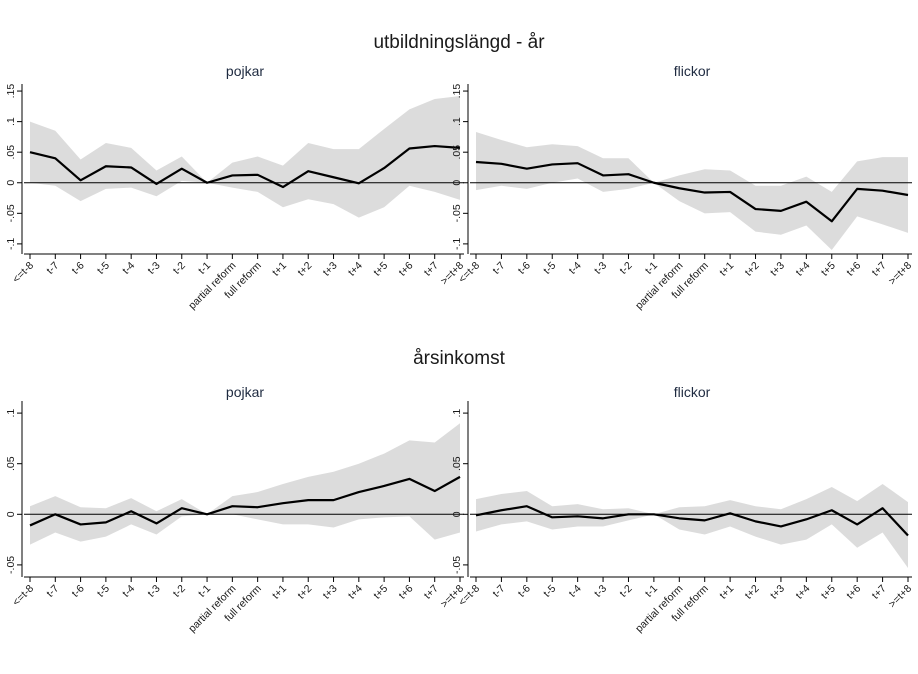 The image size is (918, 674). I want to click on section-title: årsinkomst, so click(459, 358).